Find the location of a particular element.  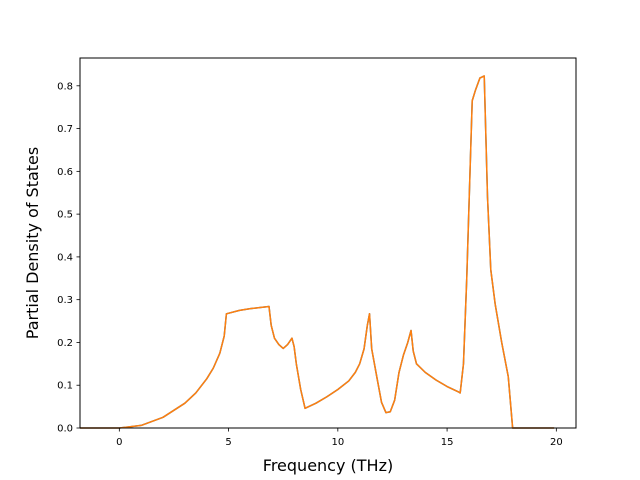

y-tick-label: 0.1 is located at coordinates (65, 386).